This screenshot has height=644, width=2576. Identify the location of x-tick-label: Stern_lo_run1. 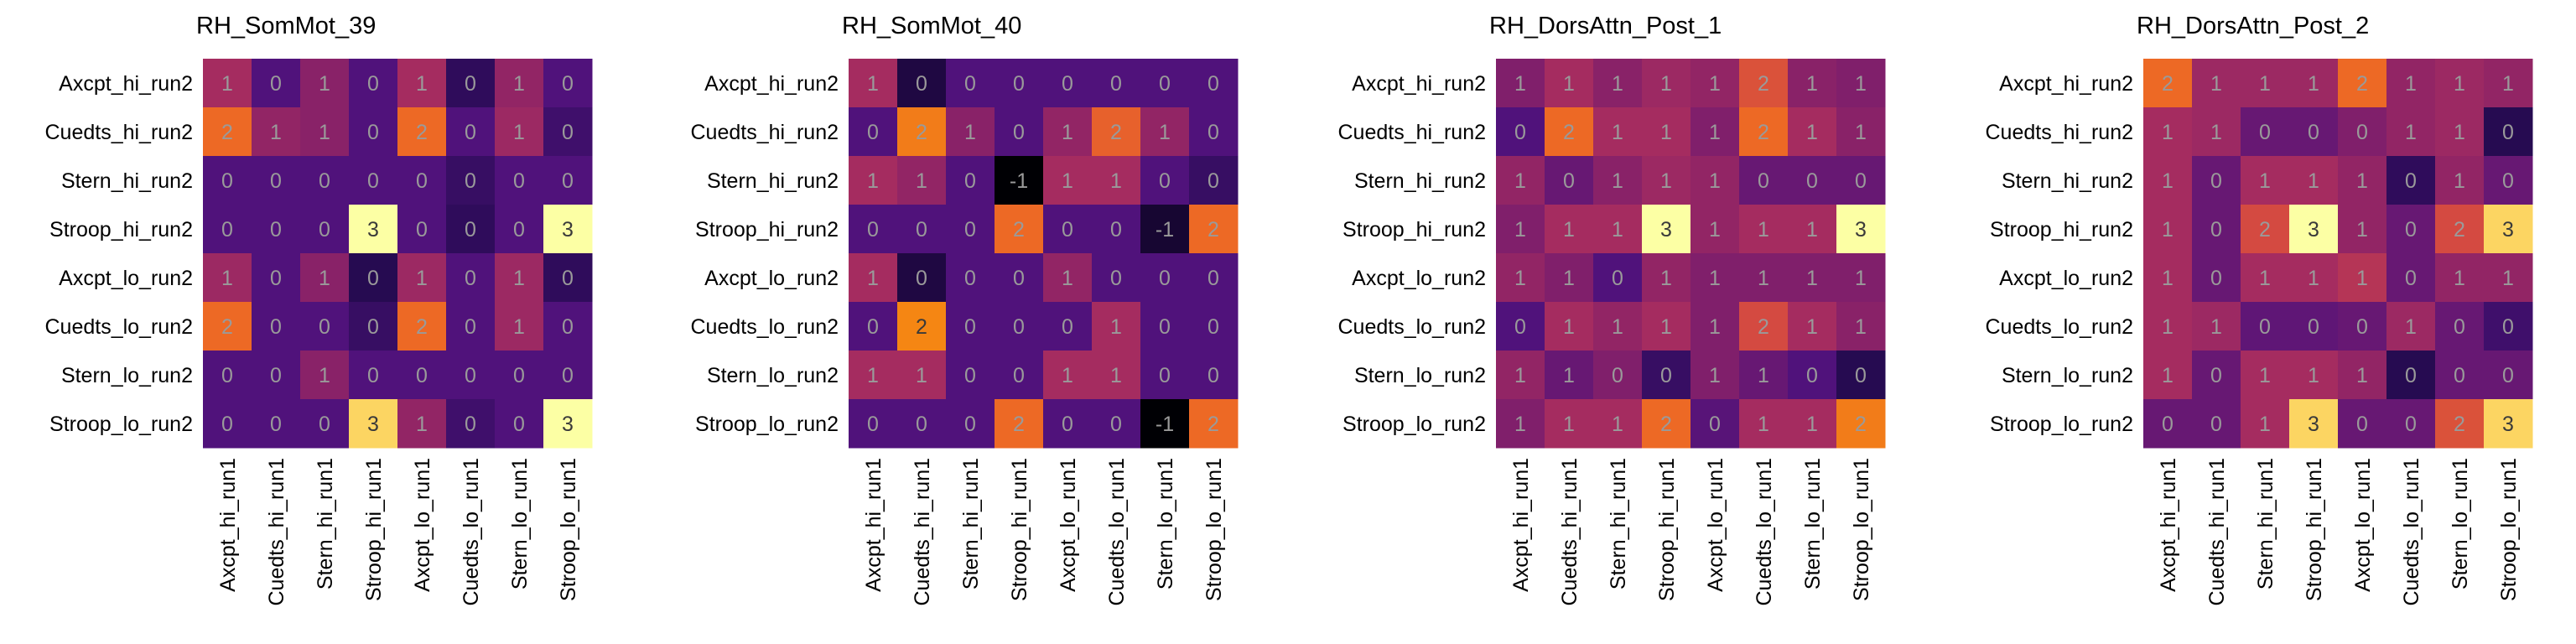
(520, 523).